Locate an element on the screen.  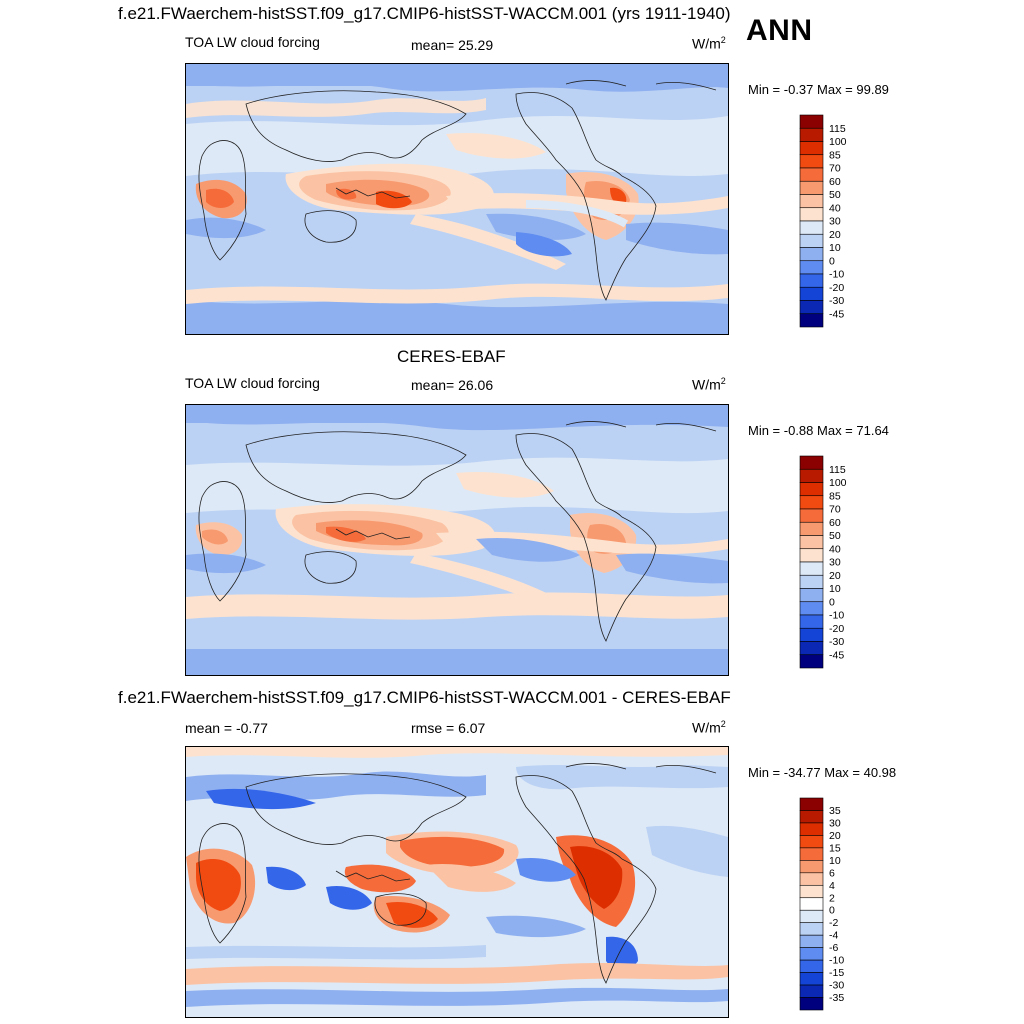
panel1-colorbar: 115 100 85 70 60 50 40 30 20 10 0 -10 -20 -30 -45 is located at coordinates (829, 222).